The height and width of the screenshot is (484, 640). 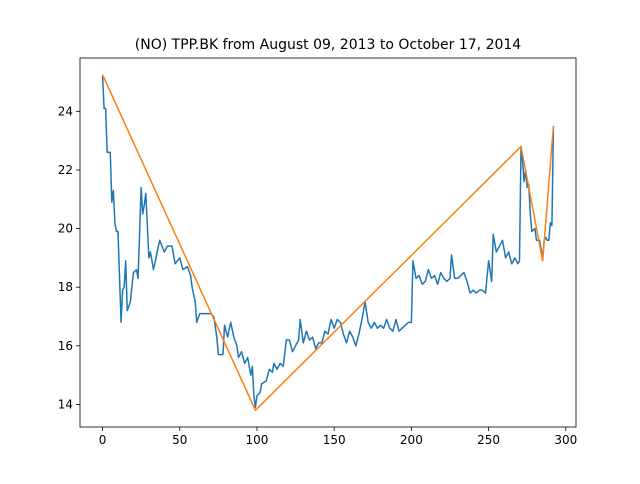 I want to click on x-tick-label: 0, so click(x=103, y=440).